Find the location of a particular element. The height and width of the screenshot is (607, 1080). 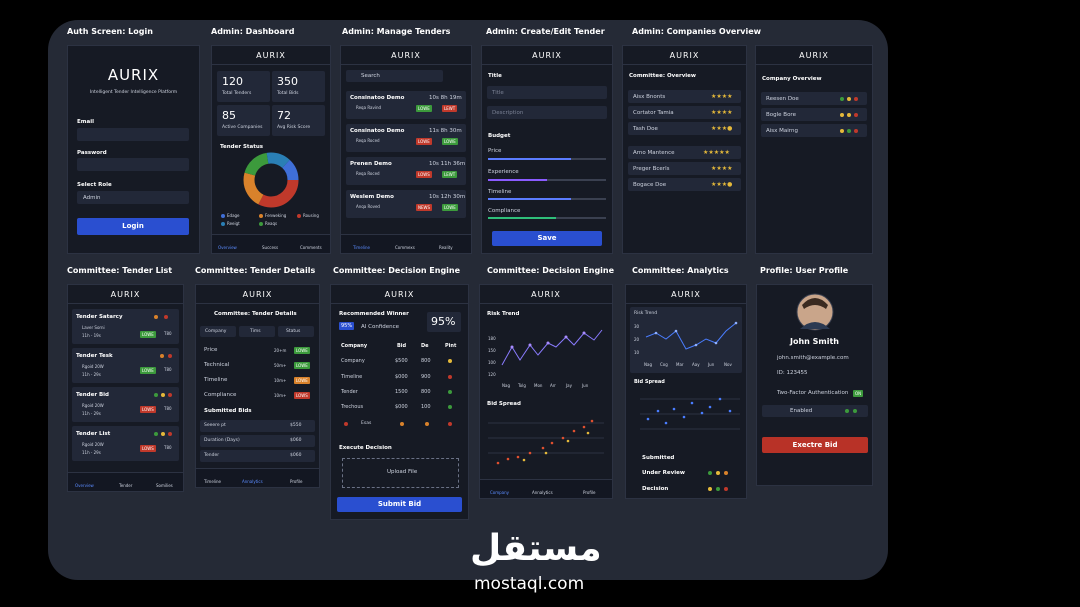

submit-button: Submit Bid is located at coordinates (399, 504).